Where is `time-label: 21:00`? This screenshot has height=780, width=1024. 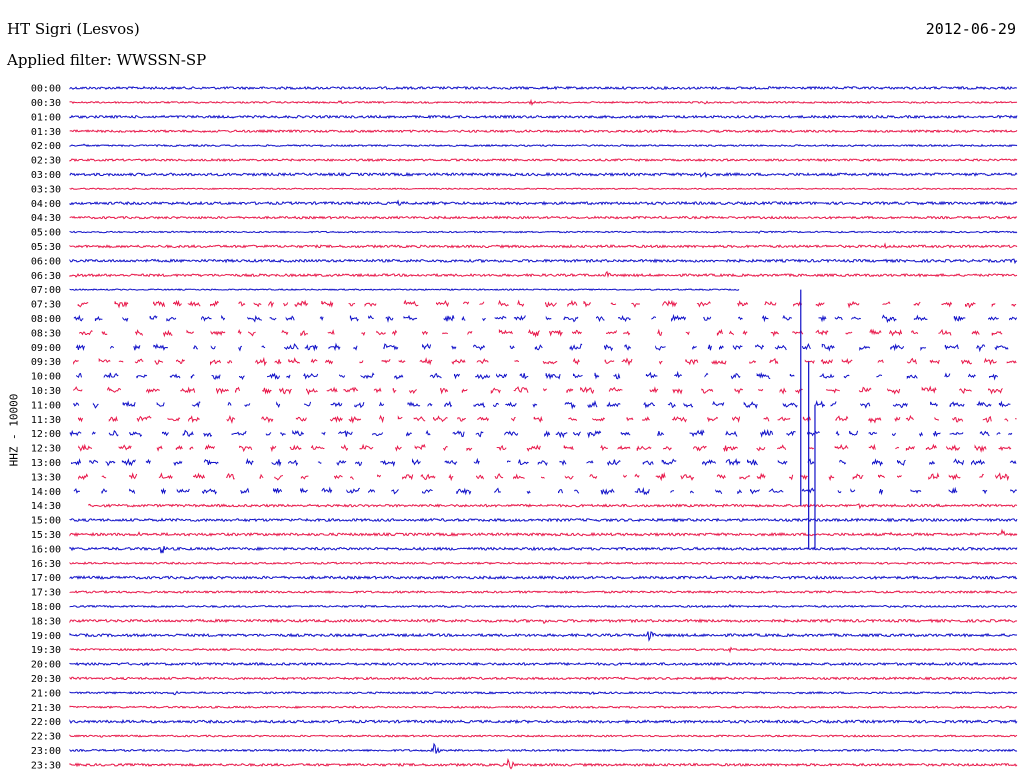 time-label: 21:00 is located at coordinates (46, 693).